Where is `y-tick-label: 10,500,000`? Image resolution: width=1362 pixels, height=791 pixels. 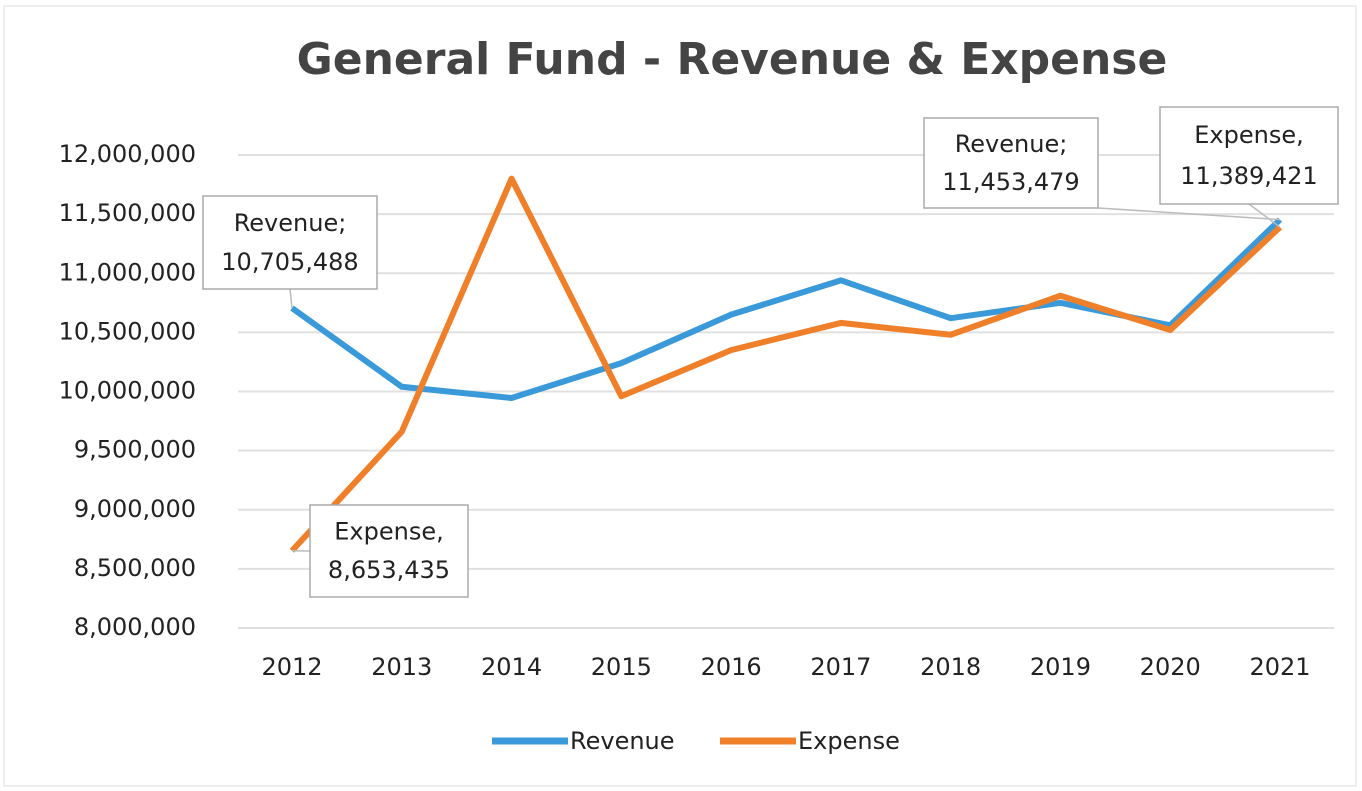 y-tick-label: 10,500,000 is located at coordinates (127, 331).